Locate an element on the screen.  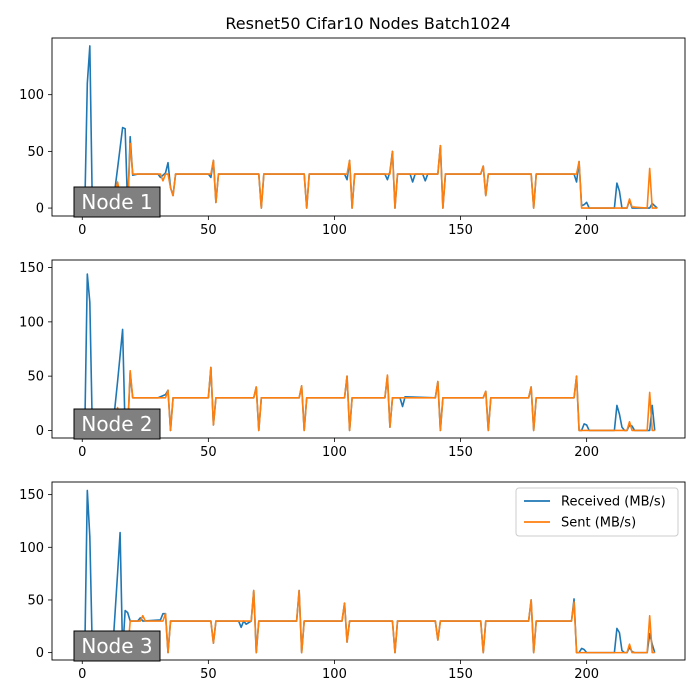
legend-label: Received (MB/s) is located at coordinates (613, 502).